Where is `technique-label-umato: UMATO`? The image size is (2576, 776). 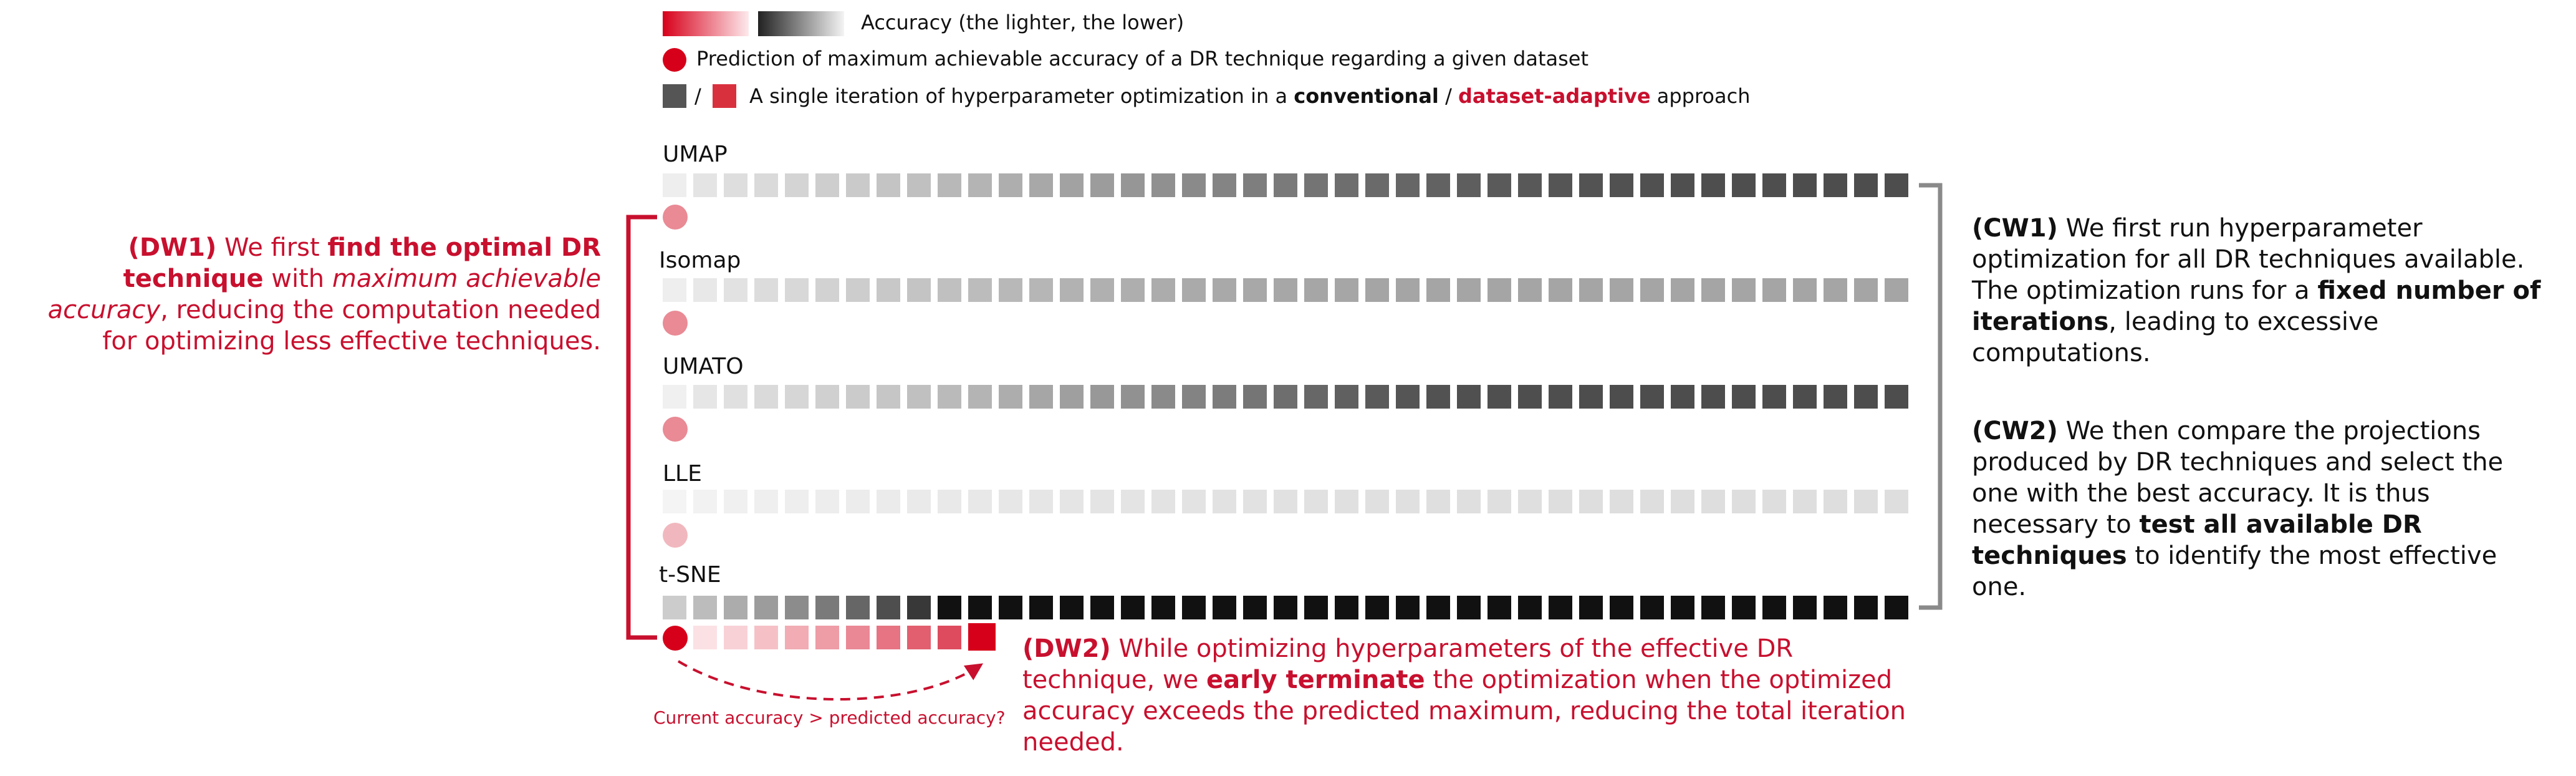 technique-label-umato: UMATO is located at coordinates (703, 366).